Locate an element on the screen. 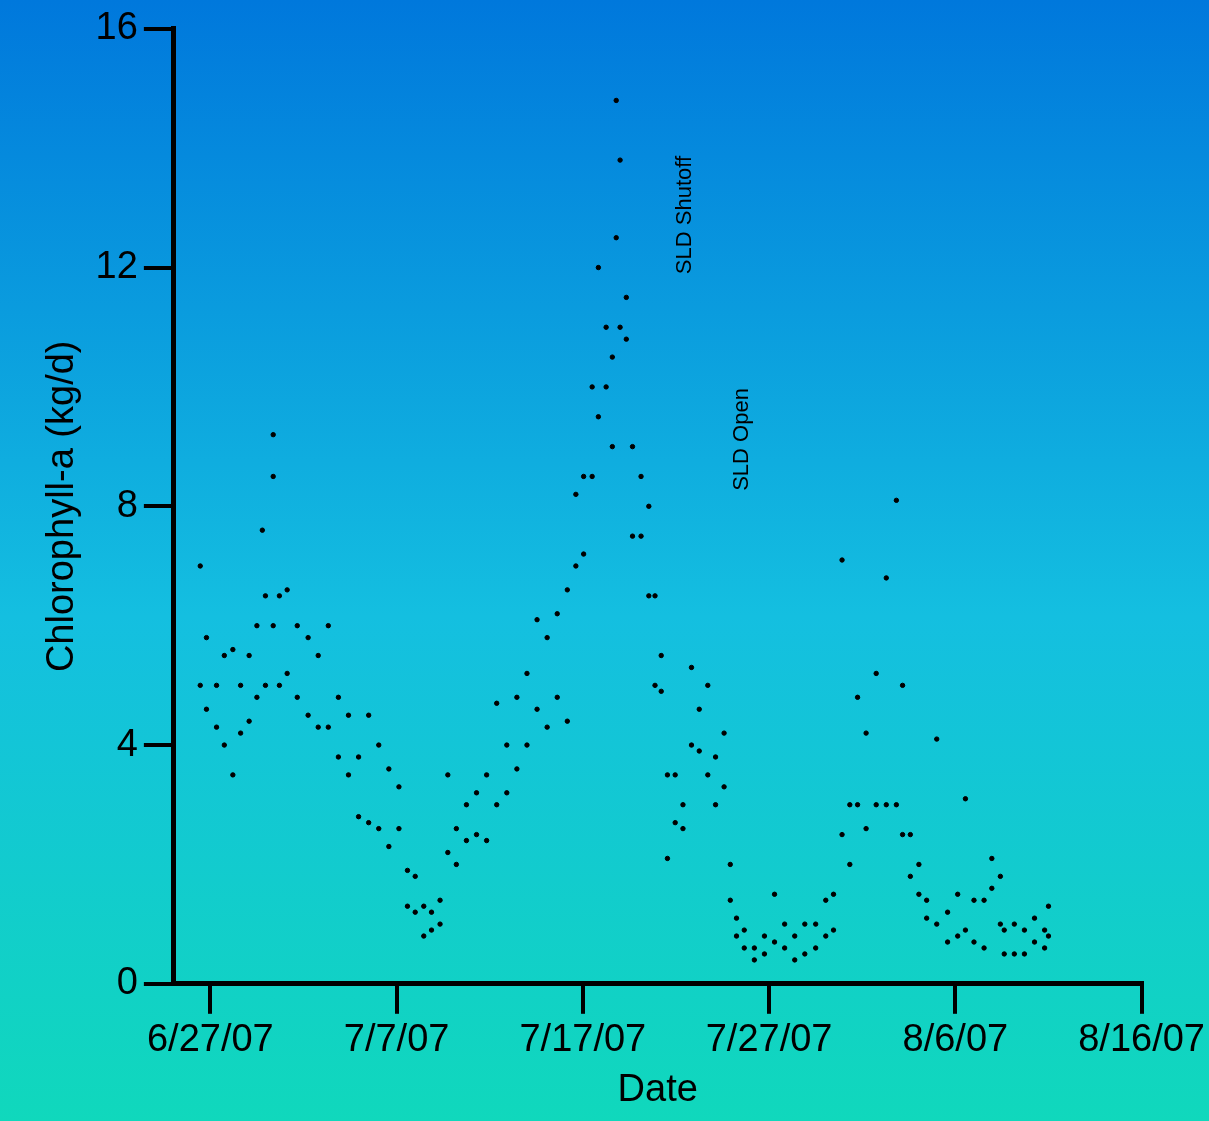 This screenshot has width=1209, height=1121. x-tick-label: 7/7/07 is located at coordinates (396, 1038).